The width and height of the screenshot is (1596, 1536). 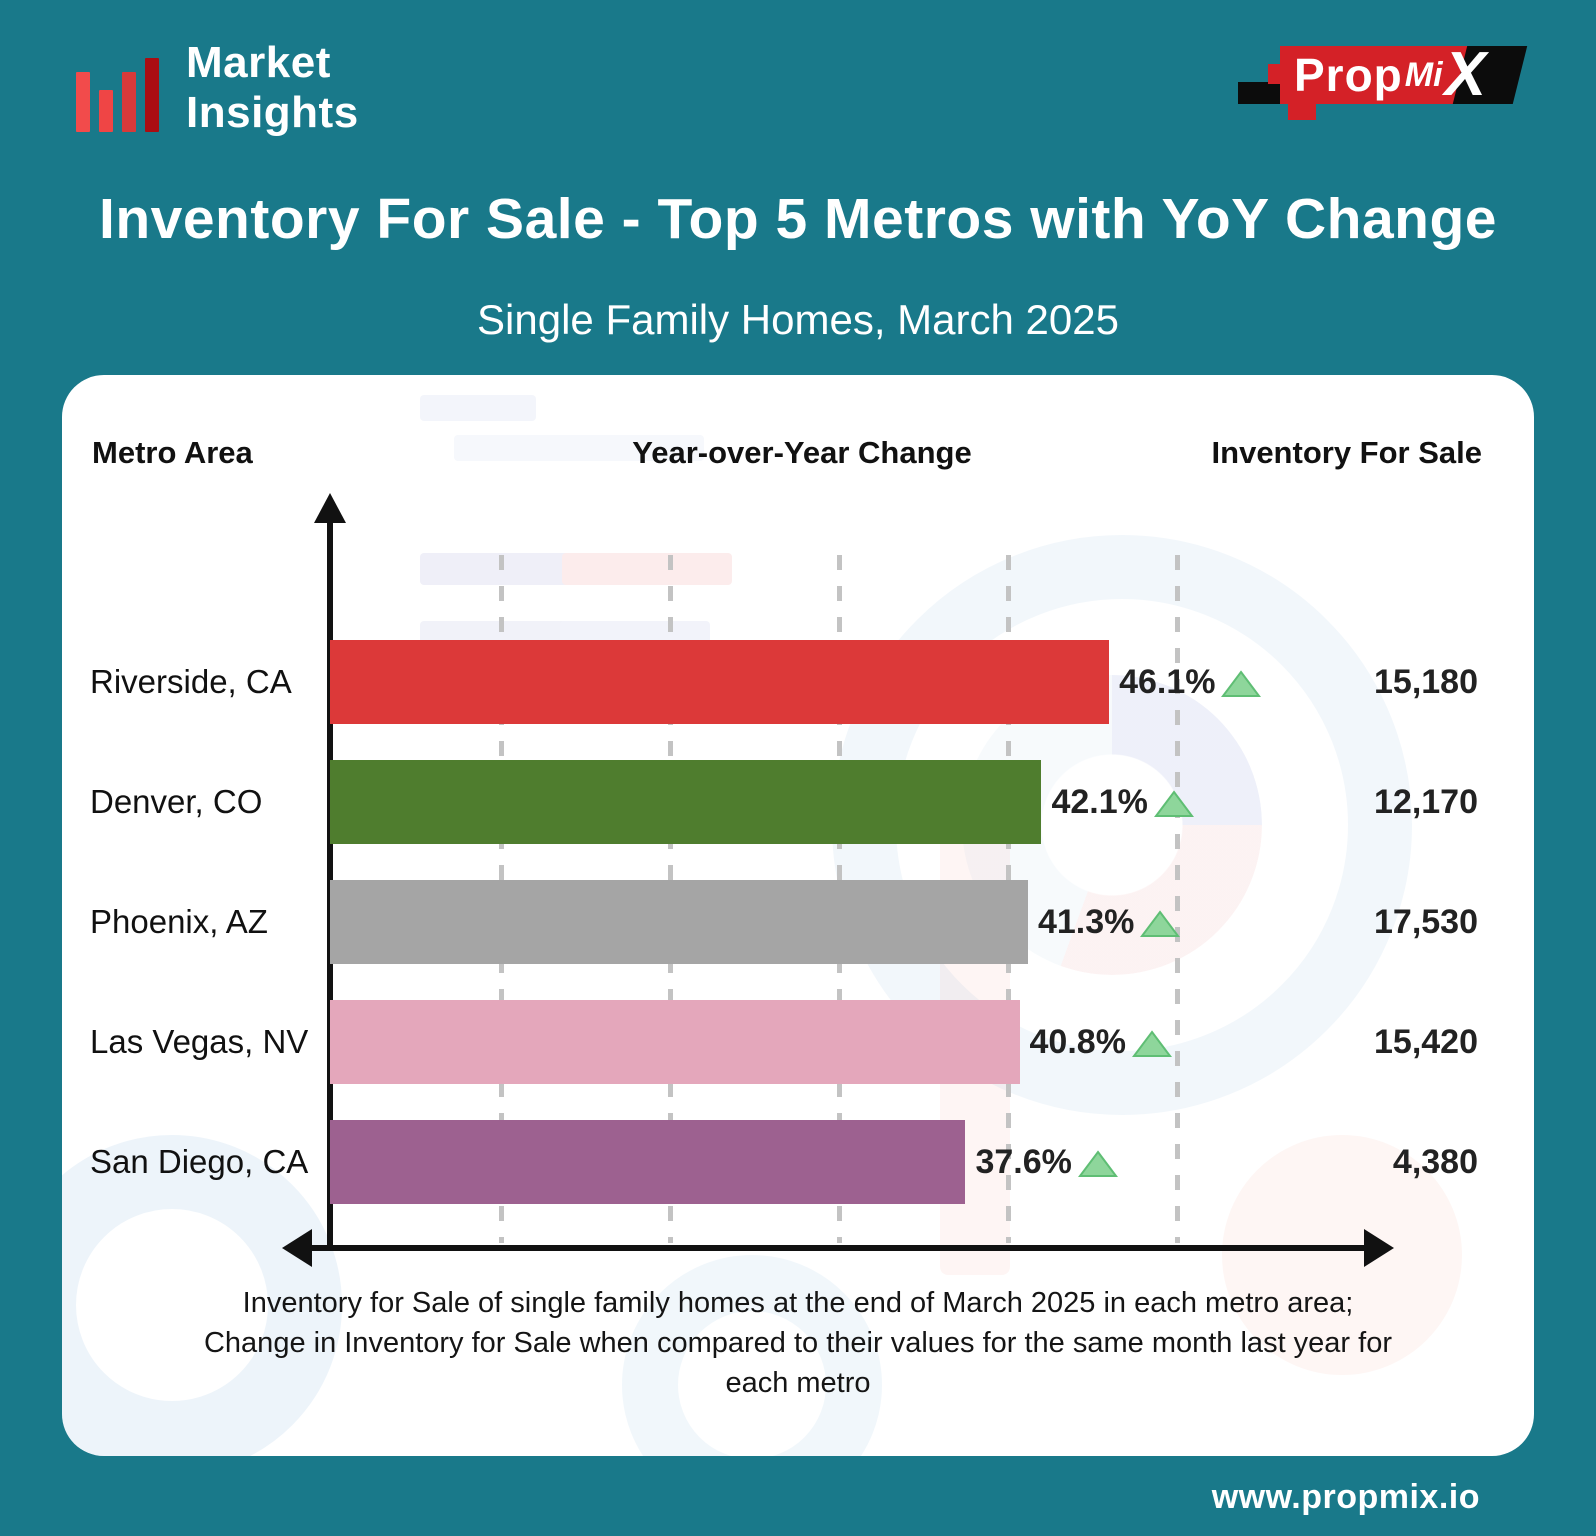 I want to click on yoy-change-value-group: 40.8%, so click(x=1101, y=1042).